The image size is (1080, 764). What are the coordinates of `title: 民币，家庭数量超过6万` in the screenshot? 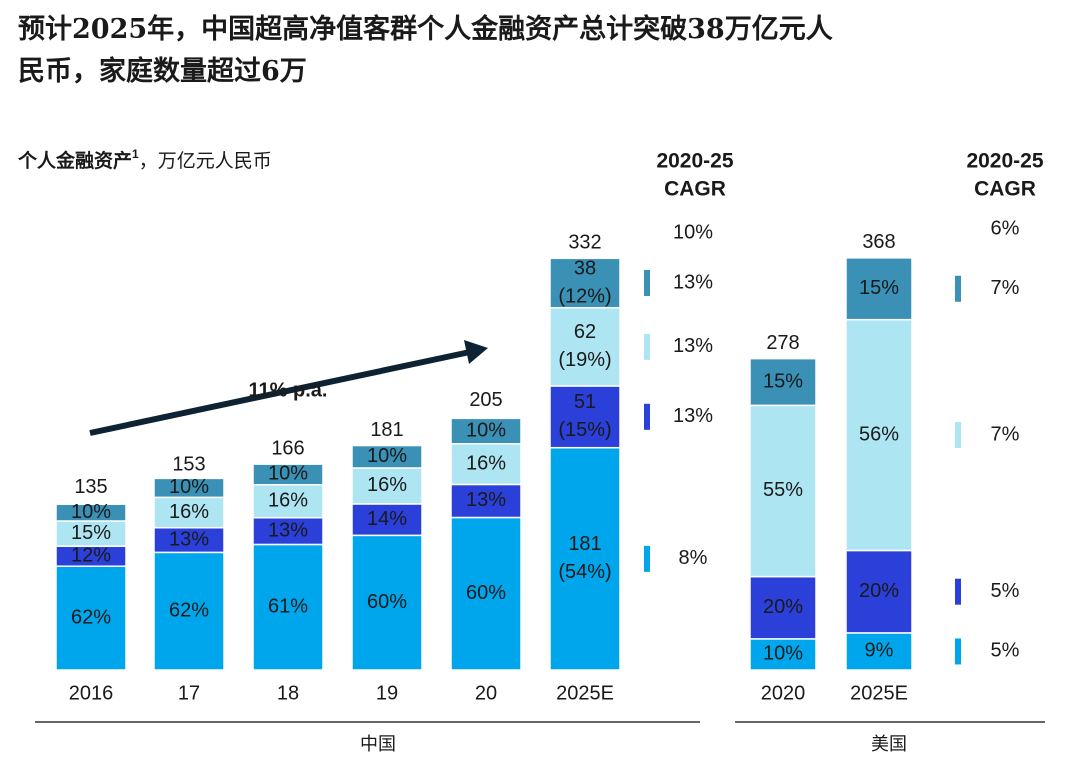 It's located at (162, 71).